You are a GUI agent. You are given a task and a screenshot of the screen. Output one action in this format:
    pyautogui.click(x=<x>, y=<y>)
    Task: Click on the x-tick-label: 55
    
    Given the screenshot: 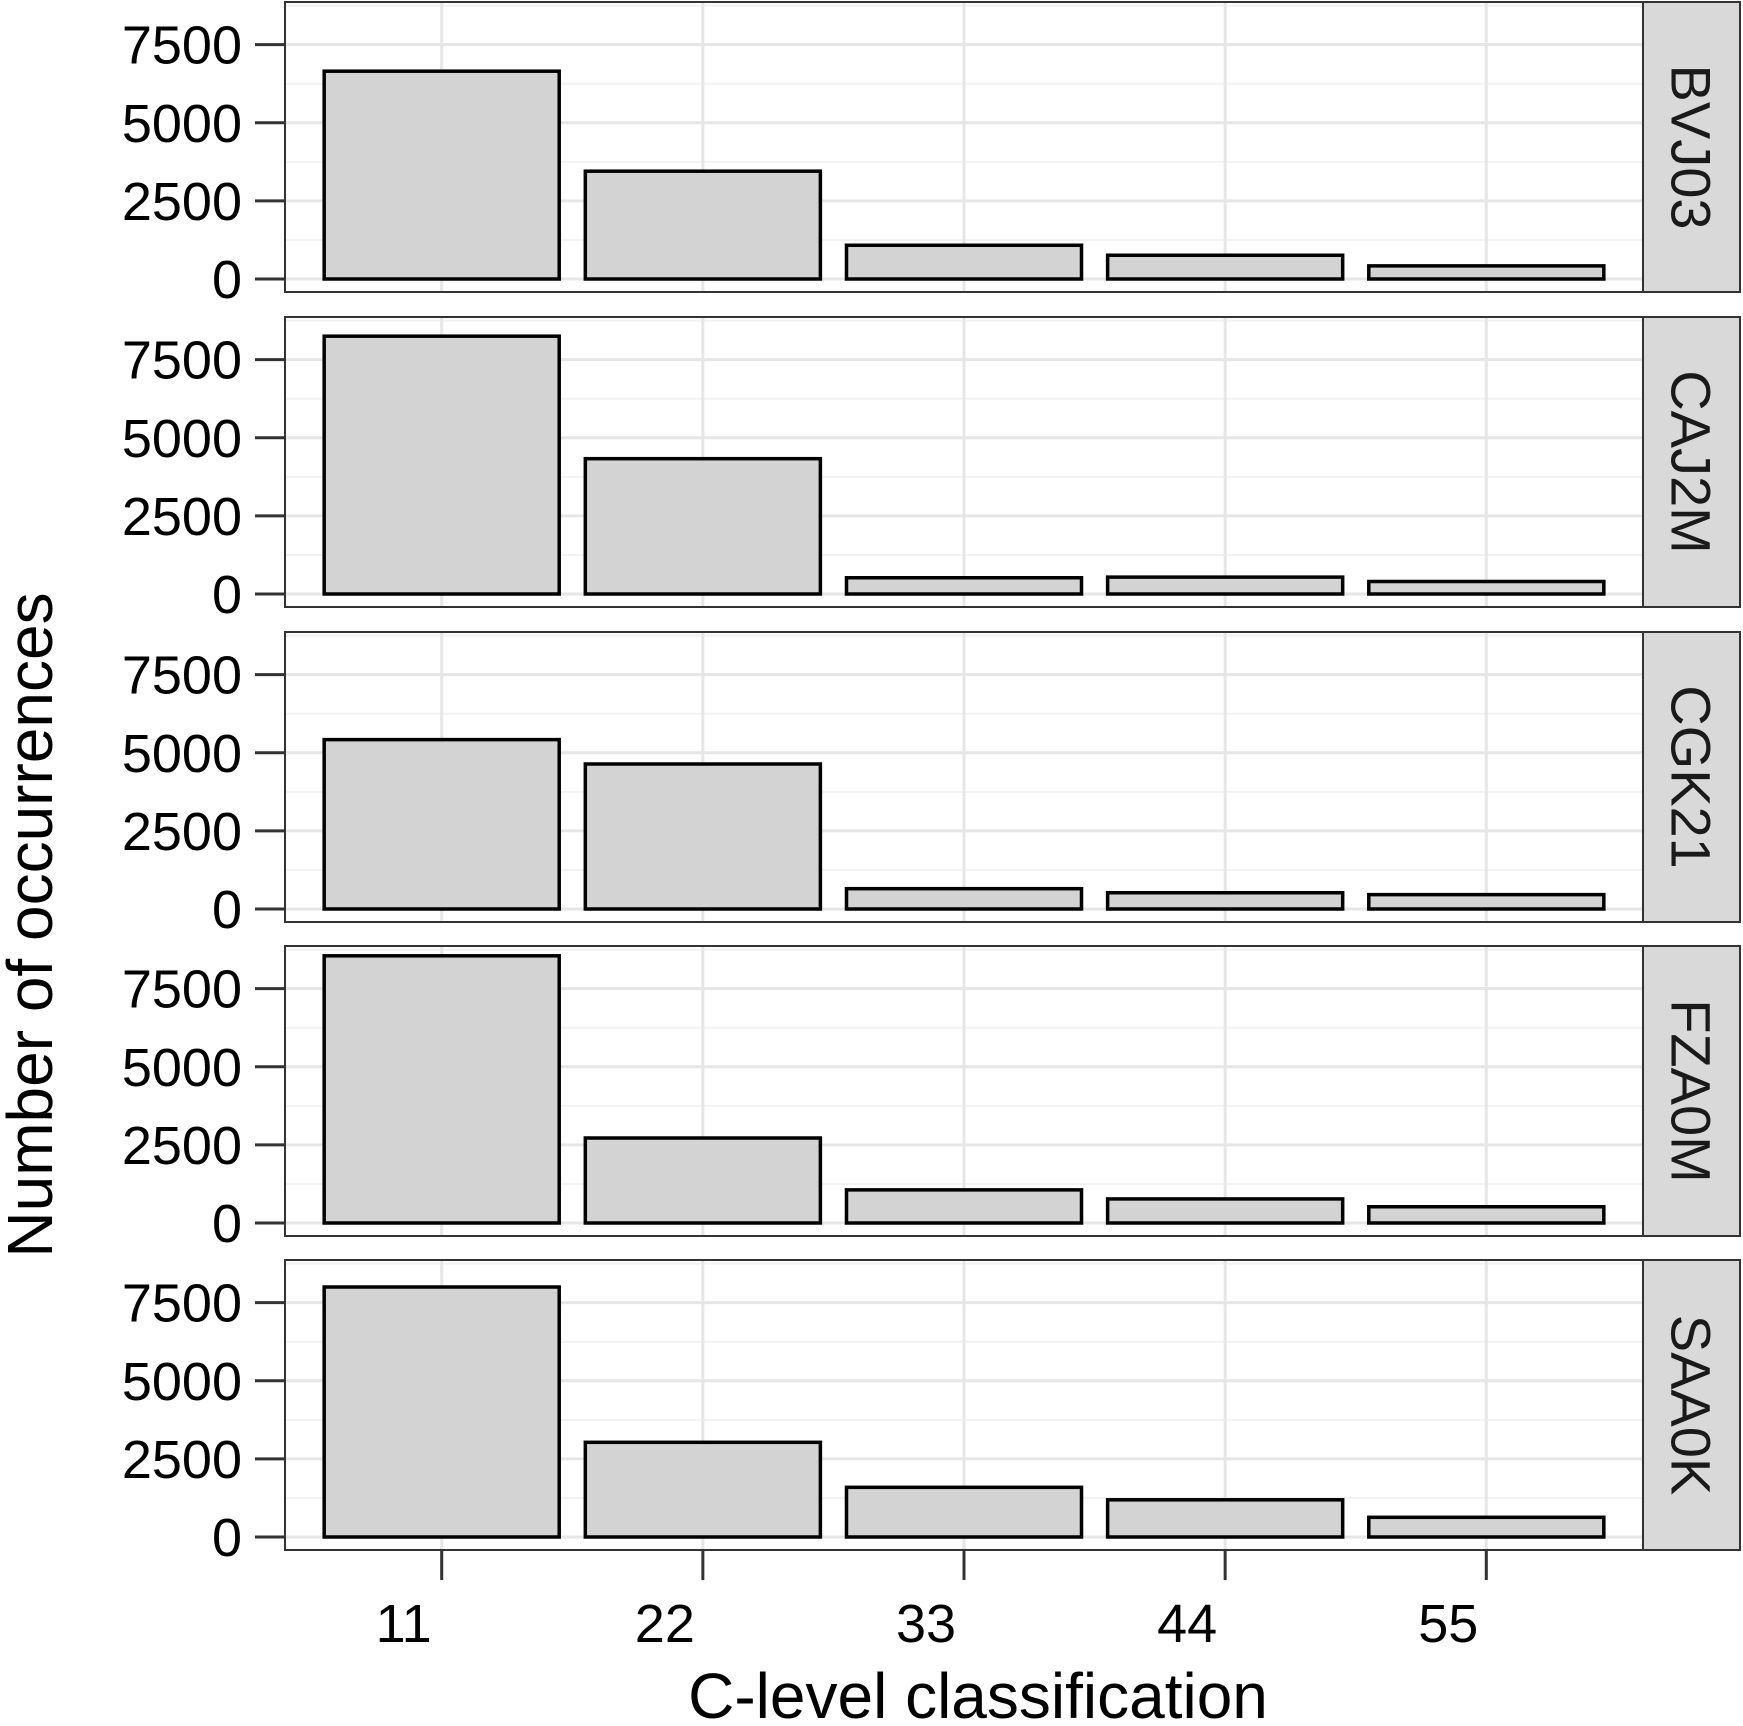 What is the action you would take?
    pyautogui.click(x=1448, y=1624)
    